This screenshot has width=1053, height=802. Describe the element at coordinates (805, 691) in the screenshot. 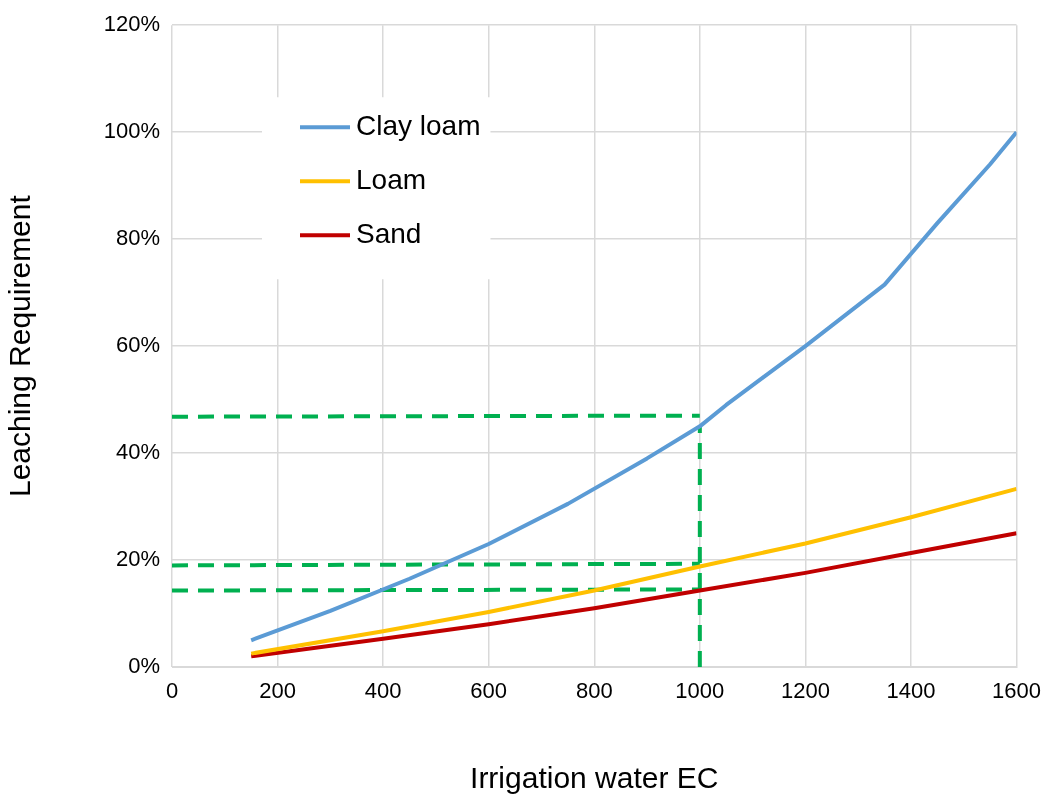

I see `x-tick-label: 1200` at that location.